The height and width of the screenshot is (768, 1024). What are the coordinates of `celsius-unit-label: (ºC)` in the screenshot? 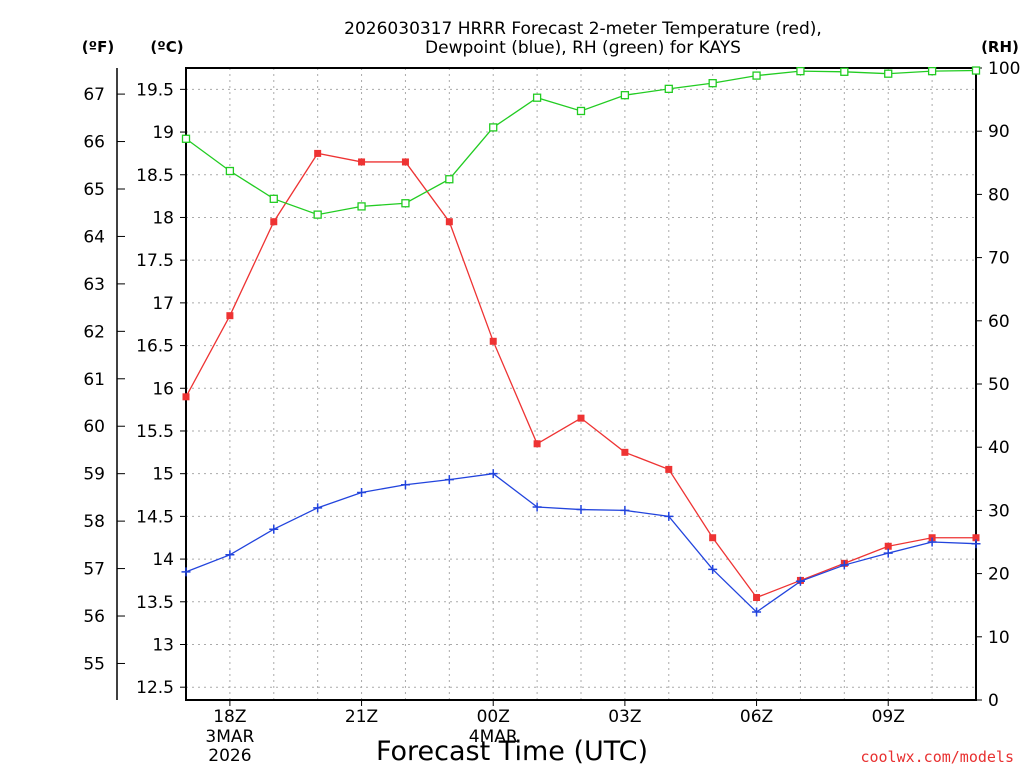 It's located at (166, 47).